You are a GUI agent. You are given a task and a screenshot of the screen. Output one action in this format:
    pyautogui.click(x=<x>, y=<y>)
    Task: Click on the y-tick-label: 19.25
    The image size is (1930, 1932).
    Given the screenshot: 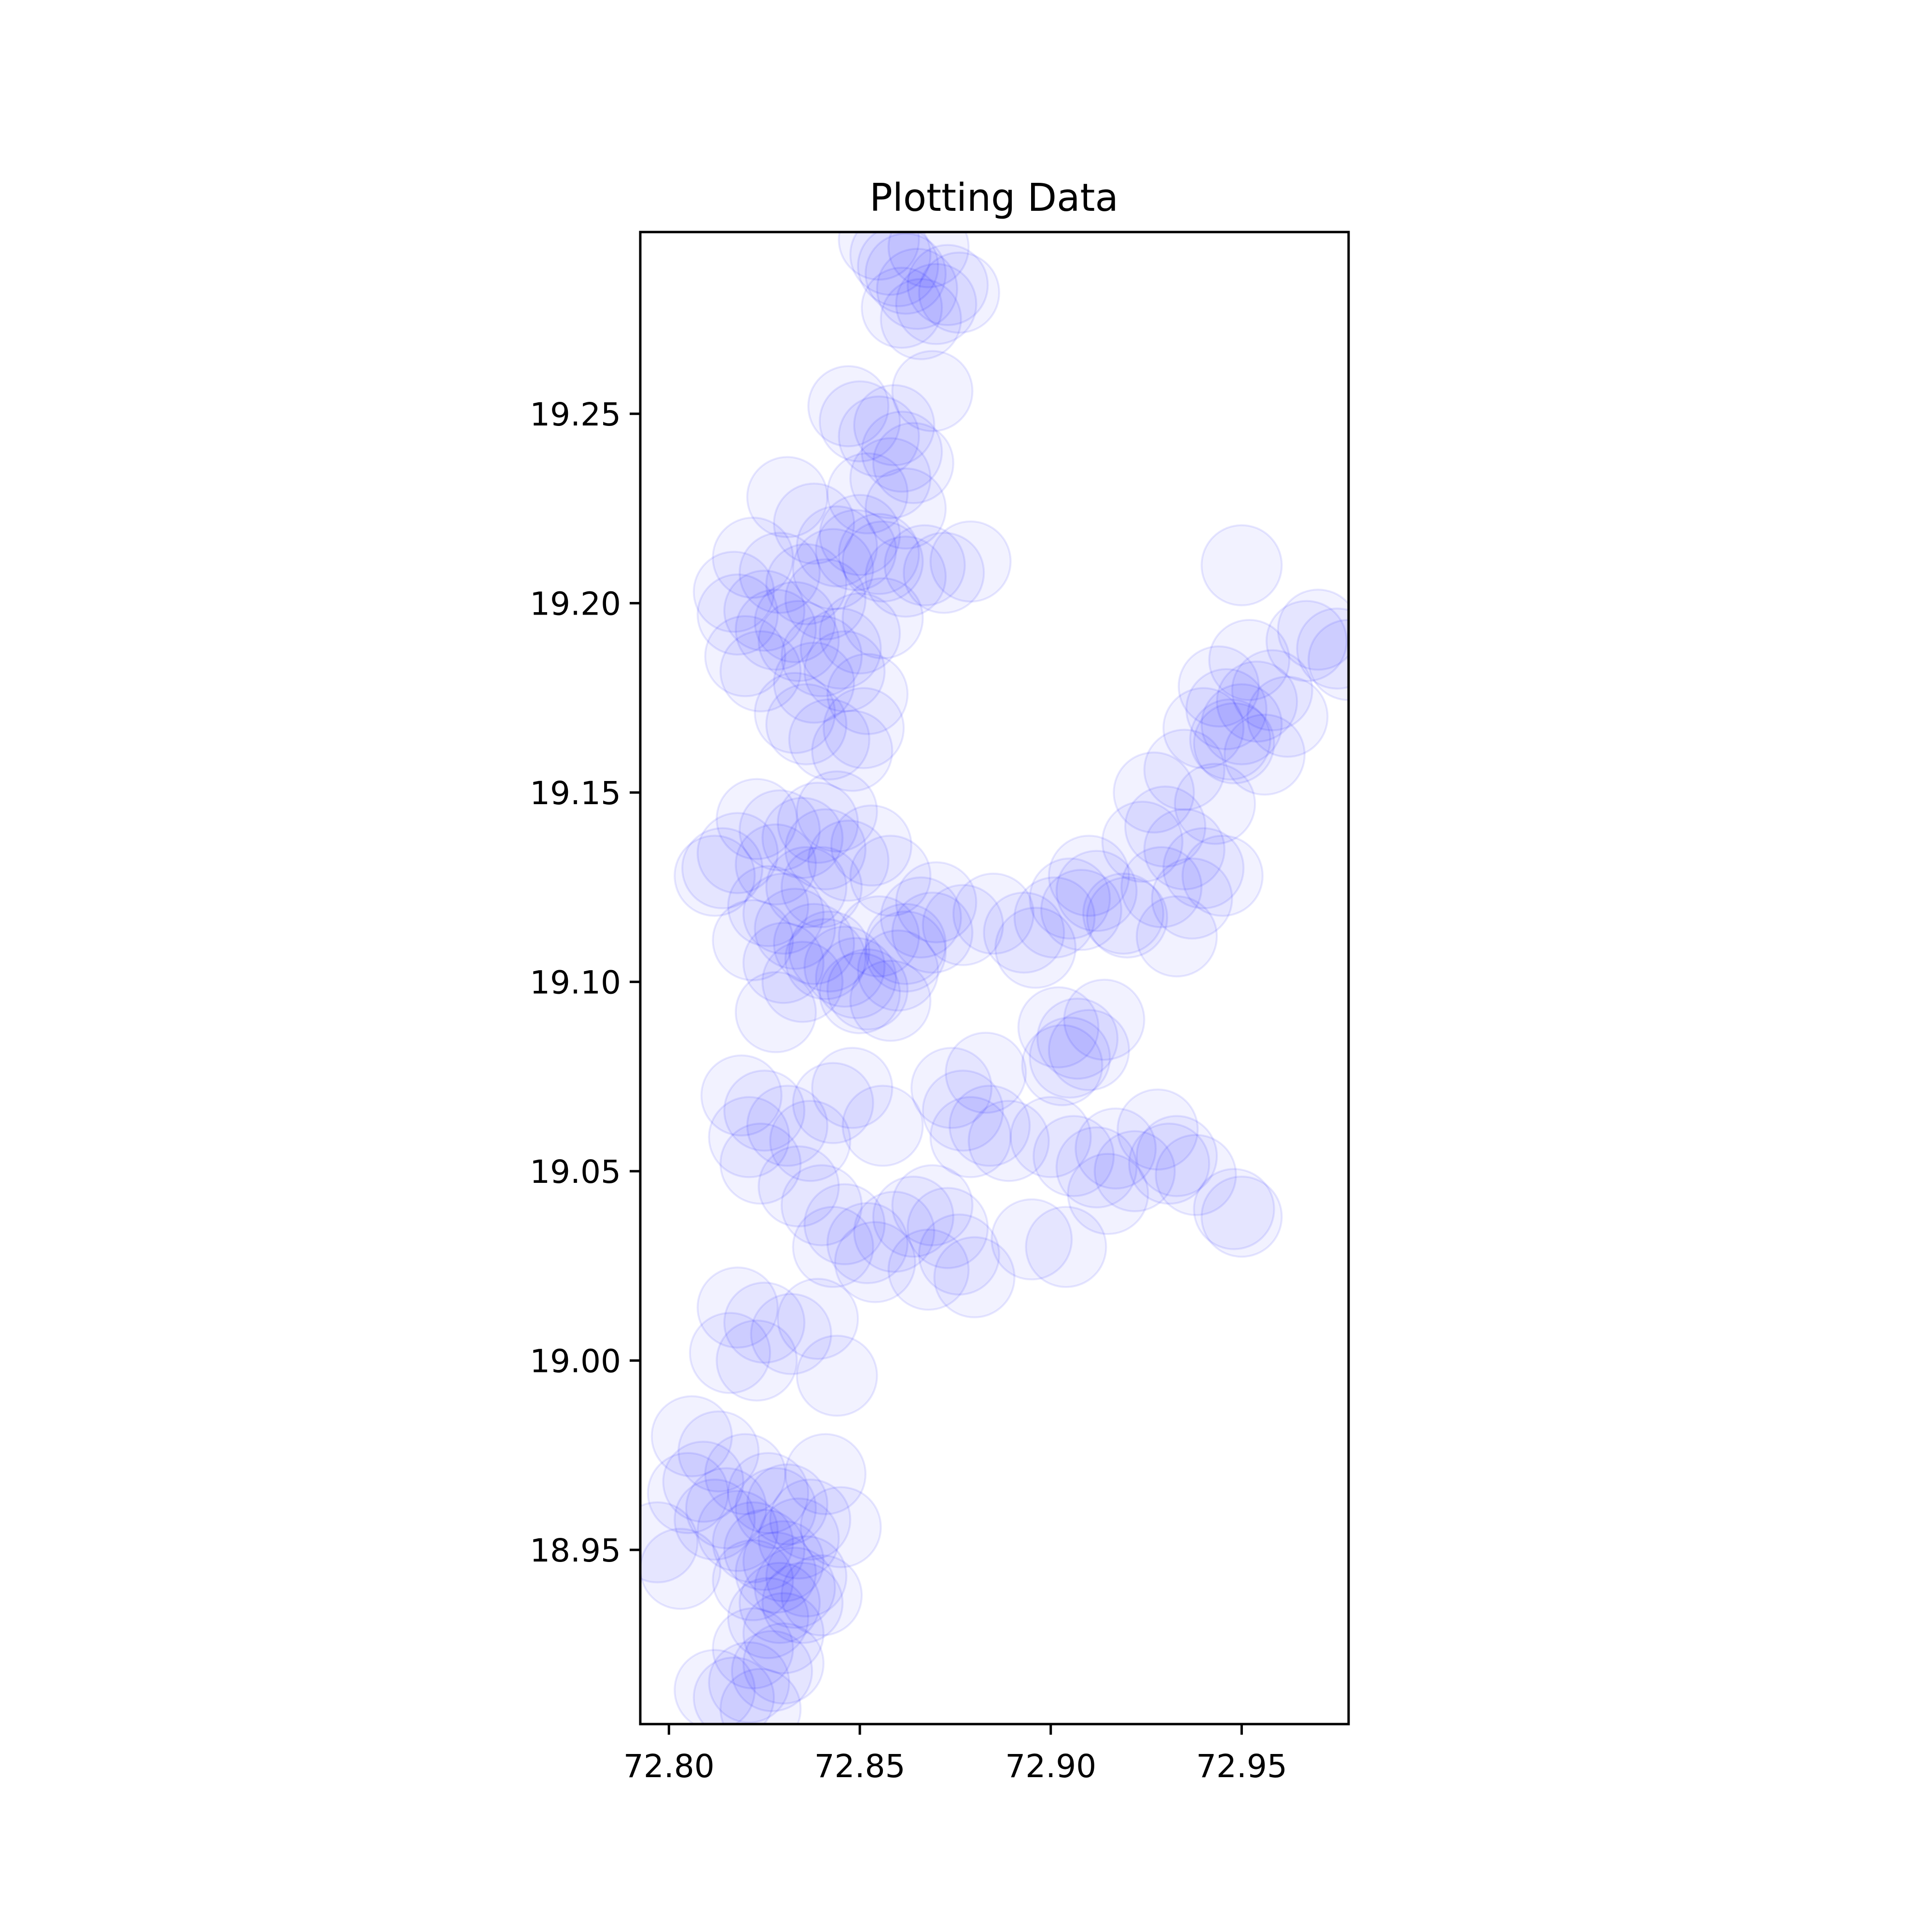 What is the action you would take?
    pyautogui.click(x=575, y=414)
    